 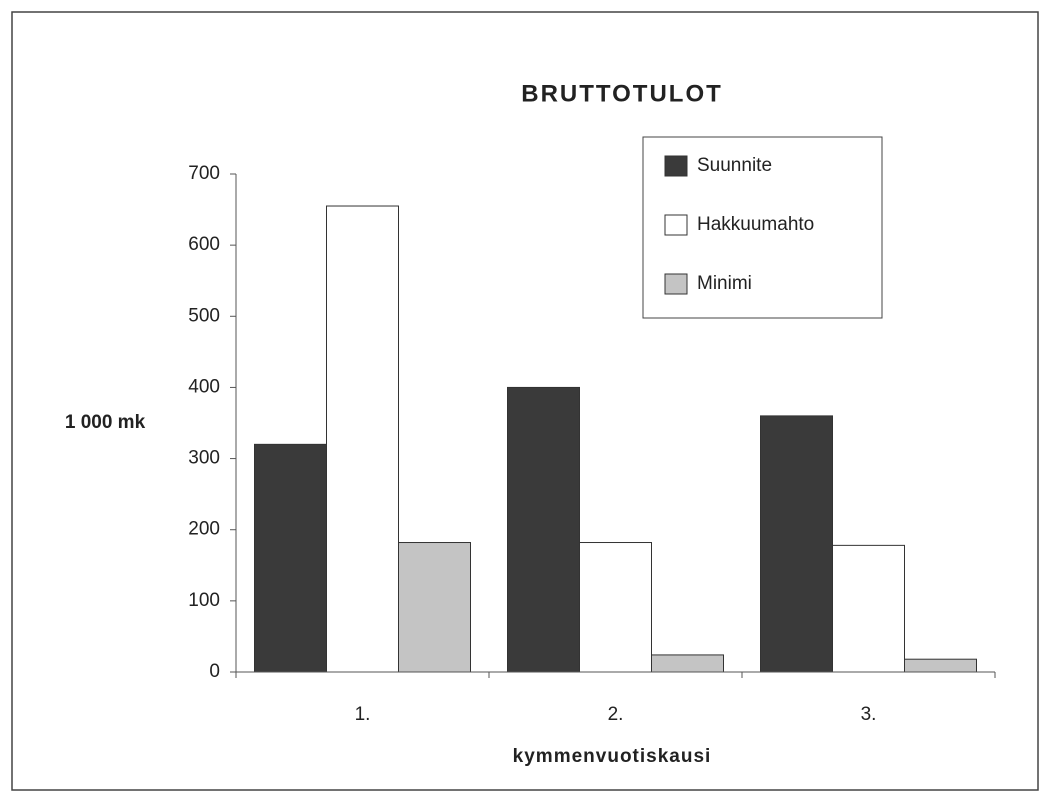 I want to click on x-tick-label: 2., so click(x=616, y=714).